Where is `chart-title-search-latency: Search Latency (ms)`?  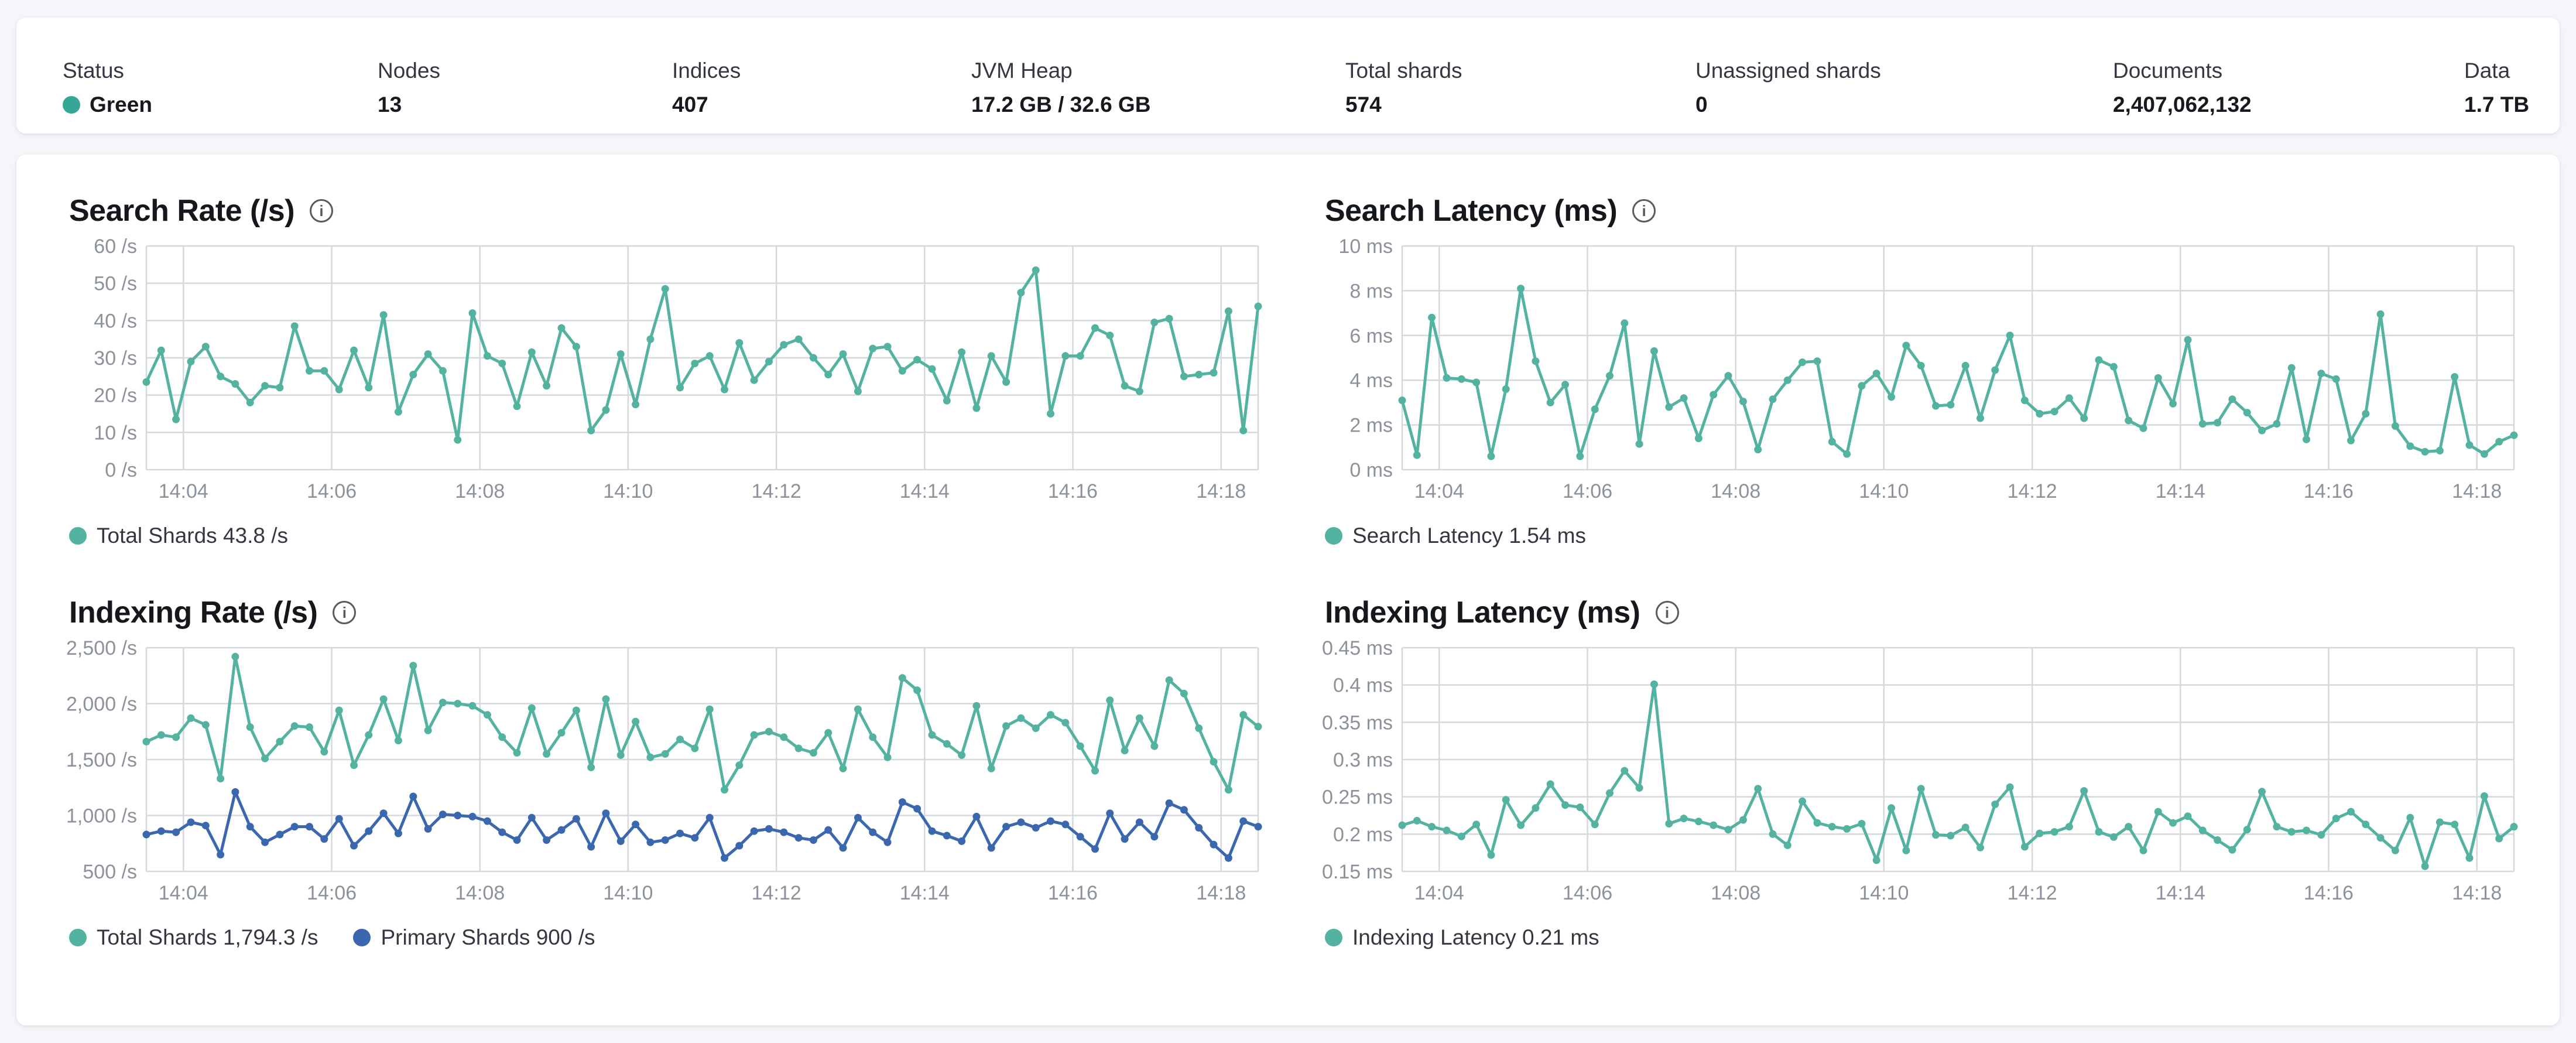 chart-title-search-latency: Search Latency (ms) is located at coordinates (1472, 211).